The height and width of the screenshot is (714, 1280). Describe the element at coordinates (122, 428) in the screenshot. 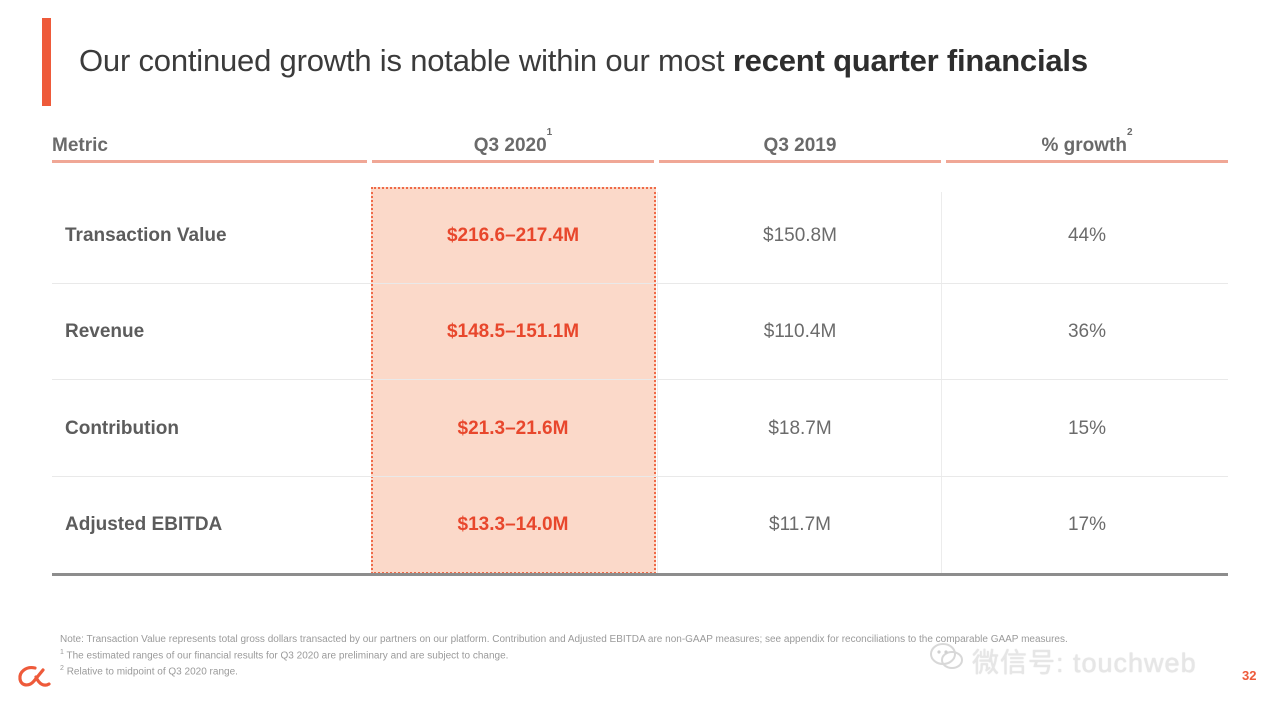

I see `row-metric: Contribution` at that location.